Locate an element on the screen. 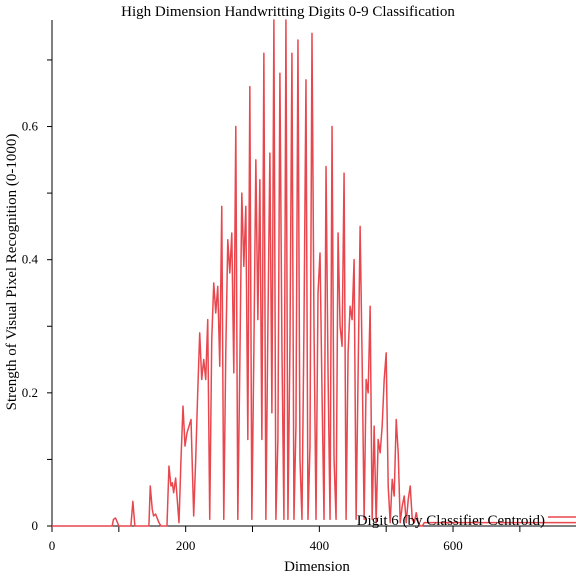  x-axis-label: Dimension is located at coordinates (317, 567).